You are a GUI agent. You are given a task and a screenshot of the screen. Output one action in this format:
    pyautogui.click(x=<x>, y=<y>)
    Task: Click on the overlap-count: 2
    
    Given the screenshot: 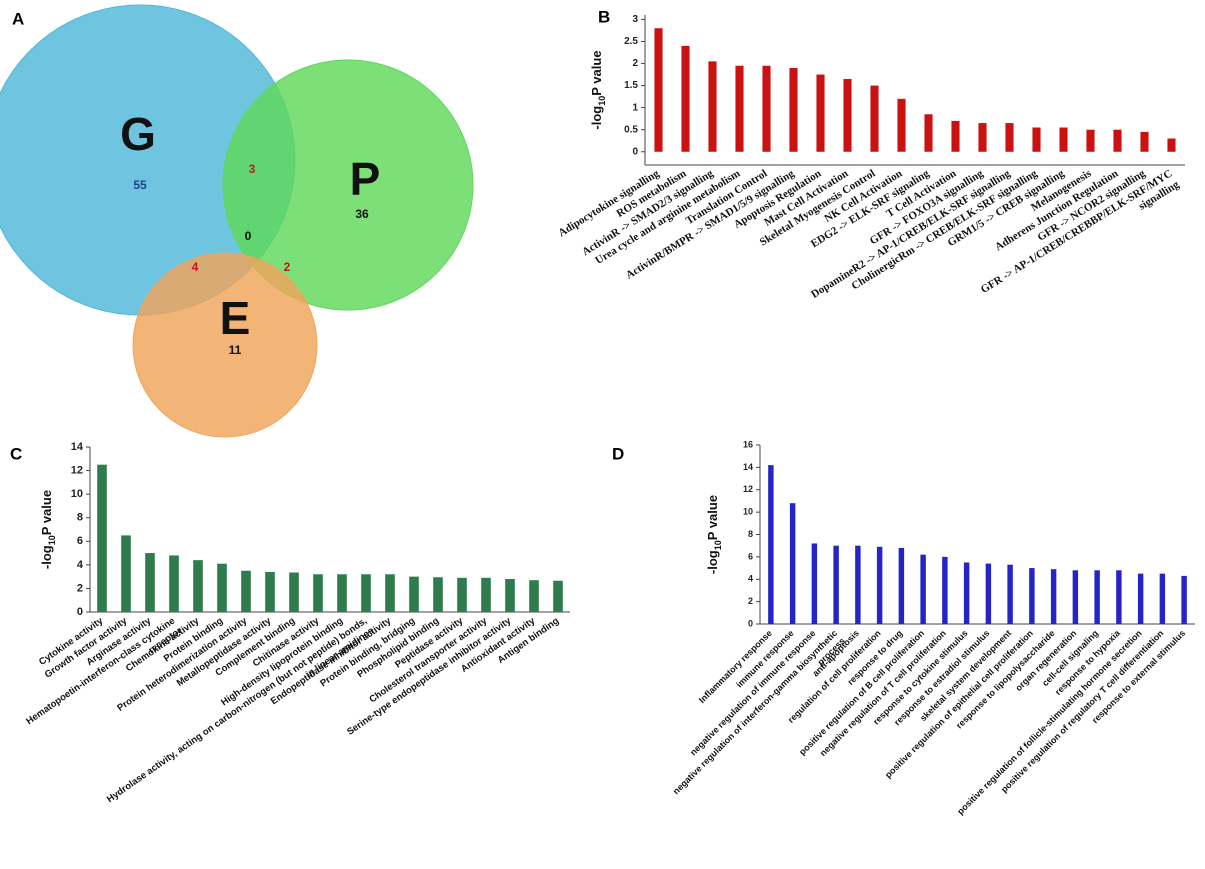 What is the action you would take?
    pyautogui.click(x=287, y=267)
    